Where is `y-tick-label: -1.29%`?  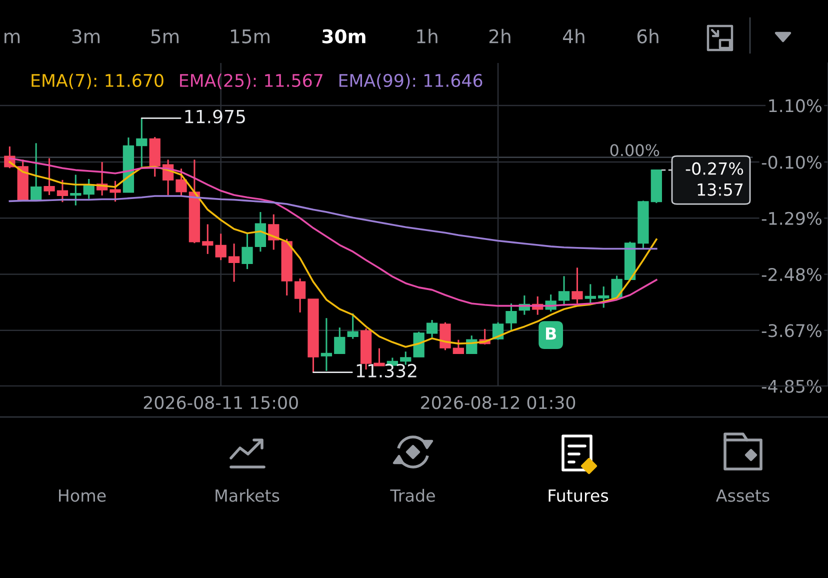
y-tick-label: -1.29% is located at coordinates (792, 218).